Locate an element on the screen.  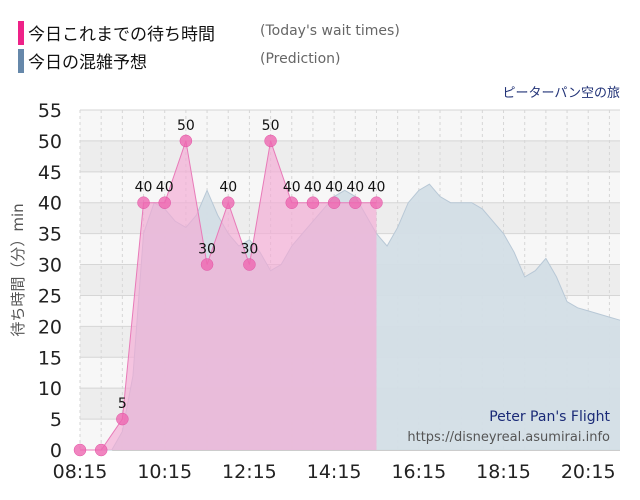
y-tick-label: 45 is located at coordinates (50, 173).